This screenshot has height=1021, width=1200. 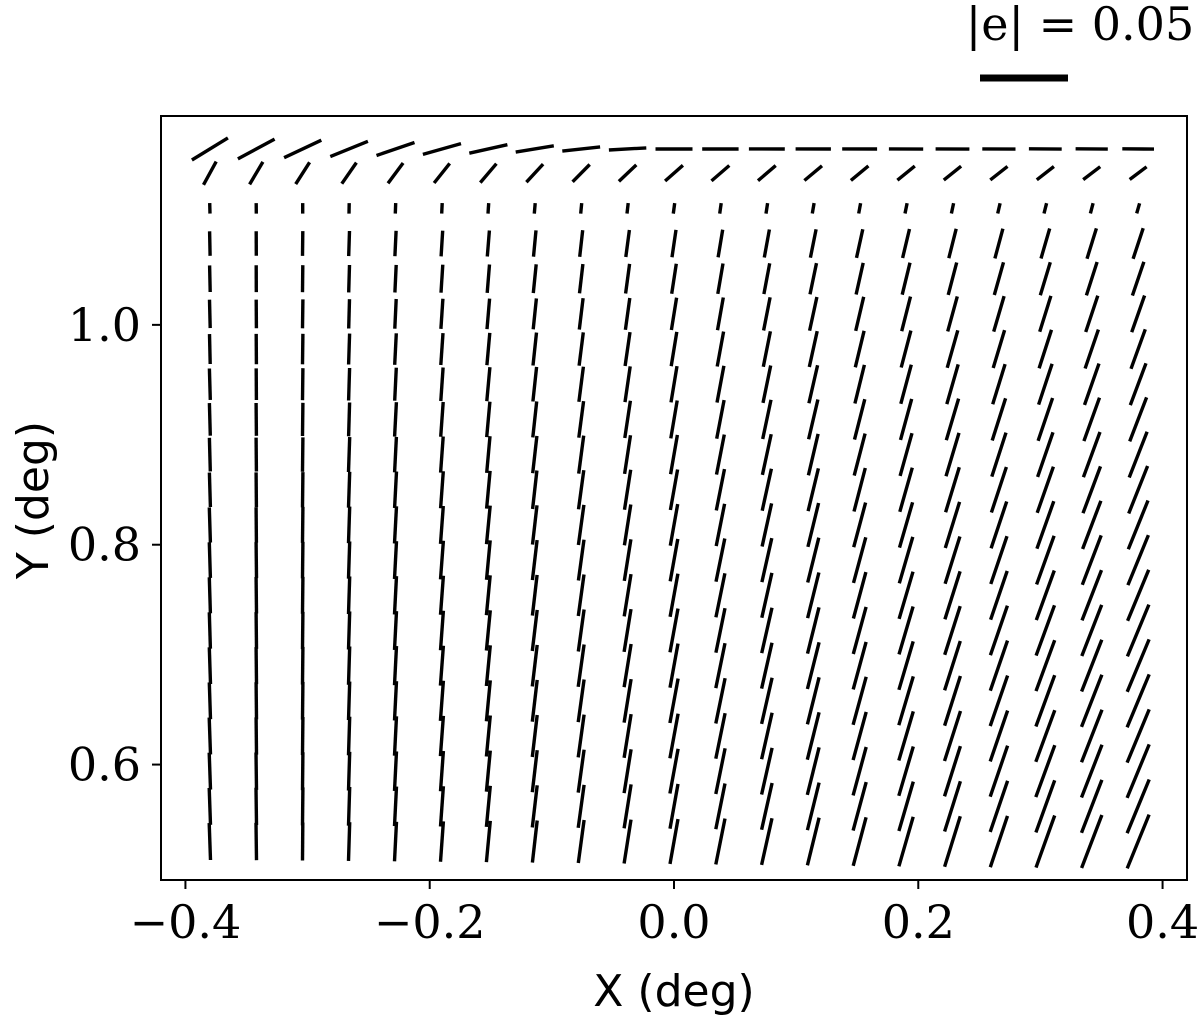 I want to click on x-tick-label: 0.4, so click(x=1162, y=922).